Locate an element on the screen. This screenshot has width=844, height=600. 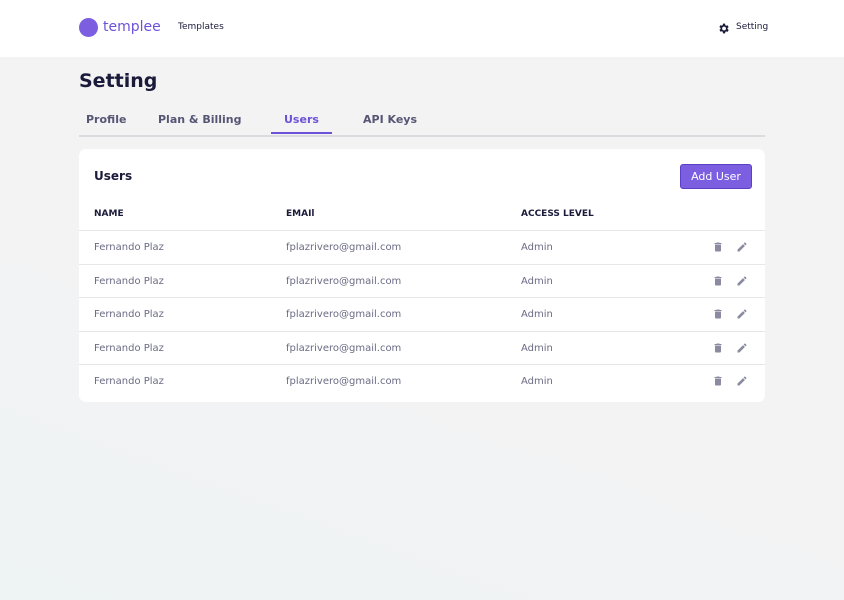
column-header: ACCESS LEVEL is located at coordinates (557, 214).